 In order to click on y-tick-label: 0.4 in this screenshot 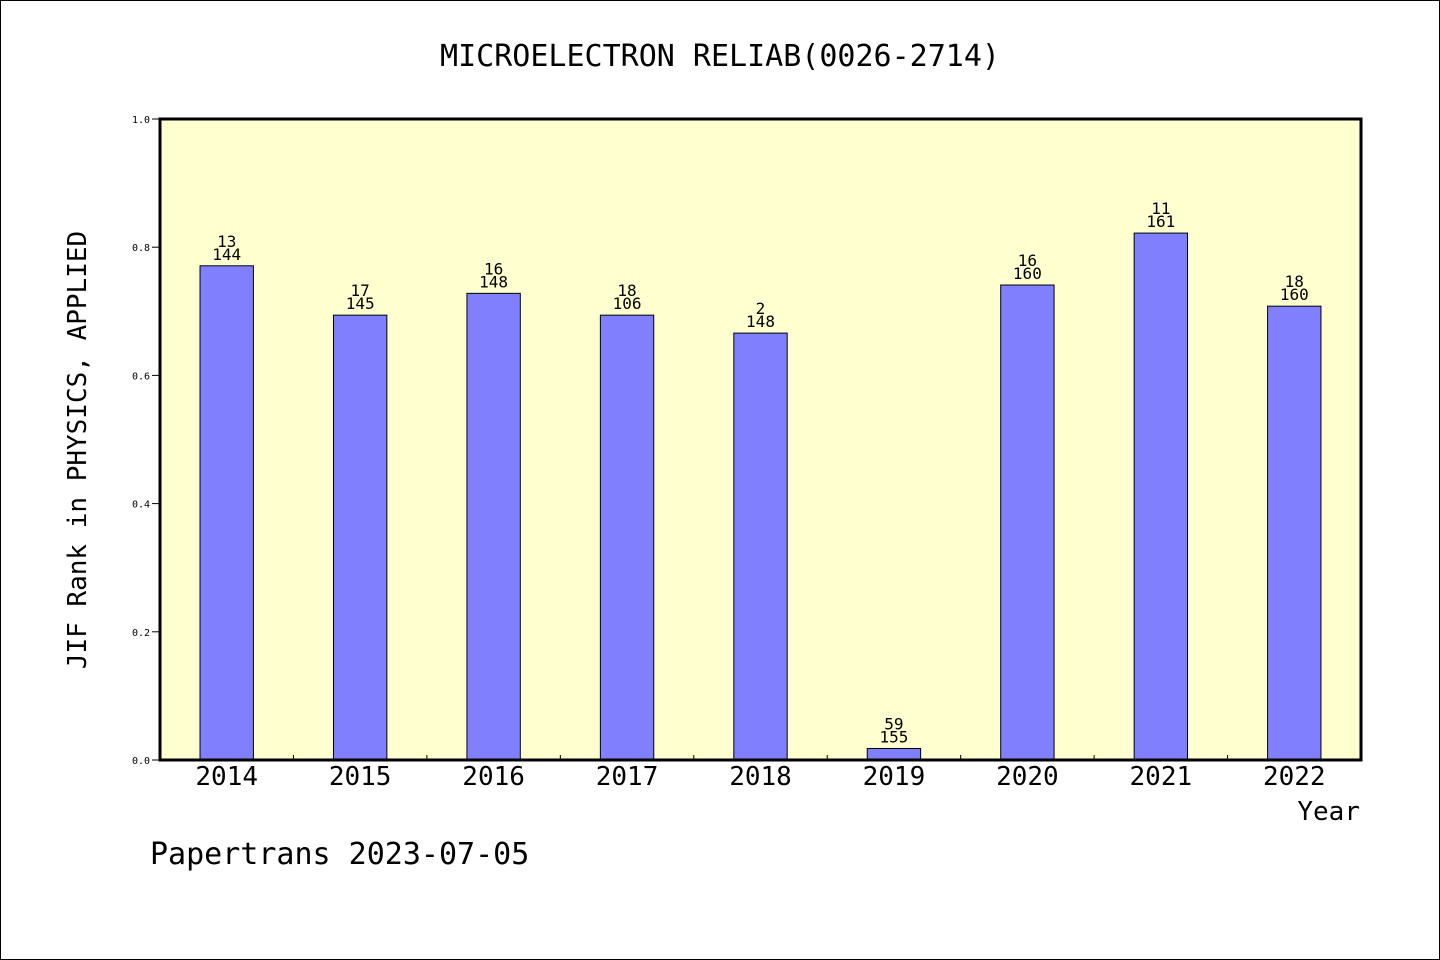, I will do `click(141, 505)`.